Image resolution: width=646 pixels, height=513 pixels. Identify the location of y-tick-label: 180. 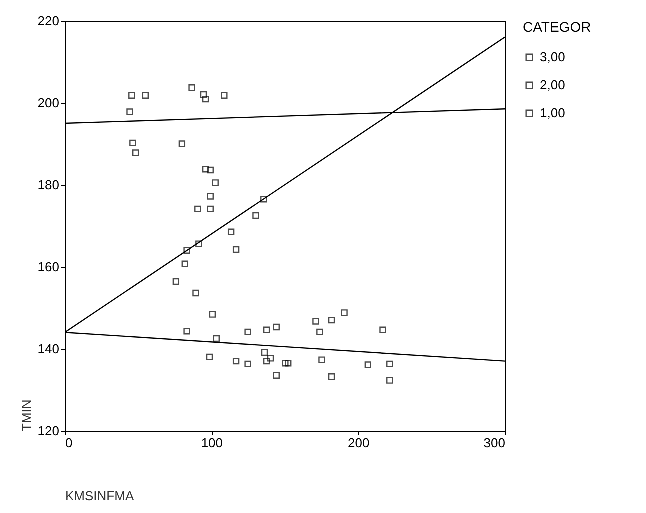
(49, 185).